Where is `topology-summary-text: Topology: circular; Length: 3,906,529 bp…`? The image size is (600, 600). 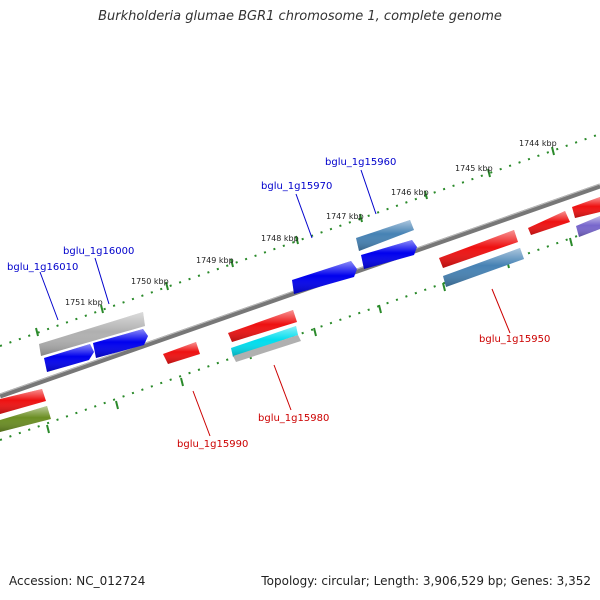
topology-summary-text: Topology: circular; Length: 3,906,529 bp… is located at coordinates (426, 581).